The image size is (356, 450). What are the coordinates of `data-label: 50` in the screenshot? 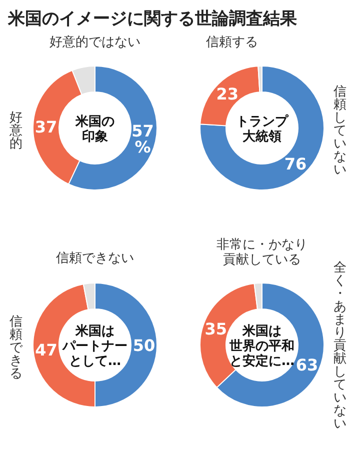 It's located at (144, 345).